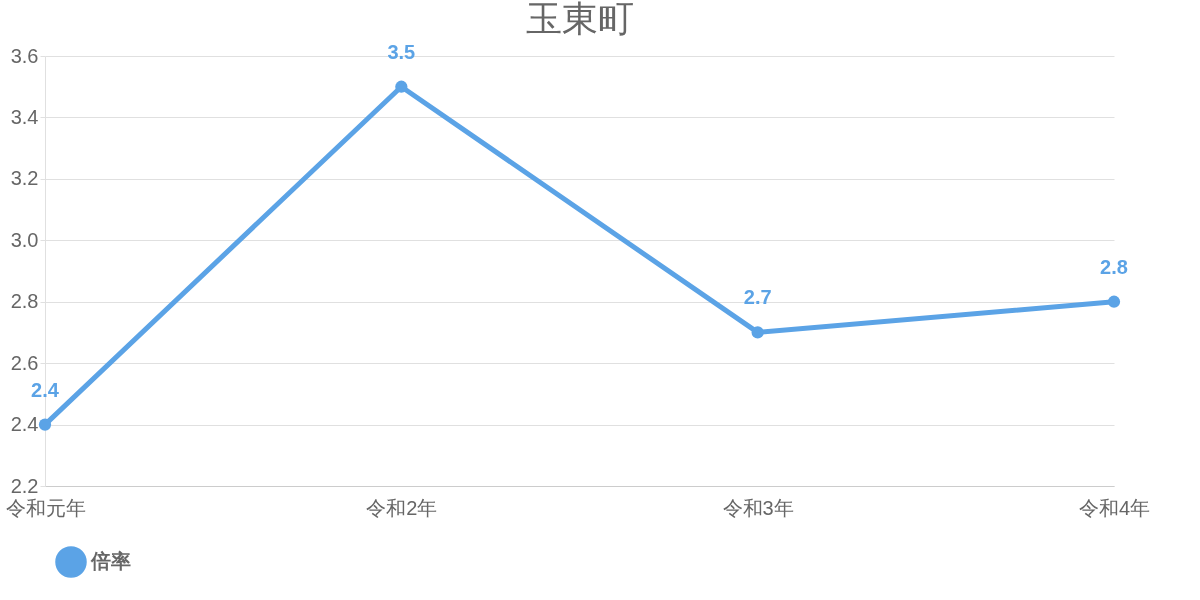  What do you see at coordinates (24, 301) in the screenshot?
I see `y-tick-label: 2.8` at bounding box center [24, 301].